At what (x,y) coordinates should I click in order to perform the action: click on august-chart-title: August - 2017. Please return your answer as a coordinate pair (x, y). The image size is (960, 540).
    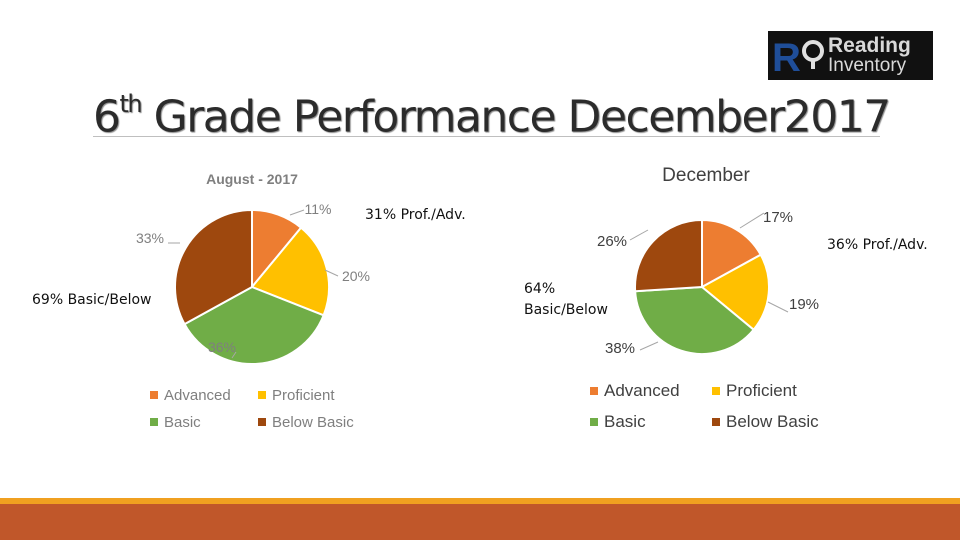
    Looking at the image, I should click on (252, 179).